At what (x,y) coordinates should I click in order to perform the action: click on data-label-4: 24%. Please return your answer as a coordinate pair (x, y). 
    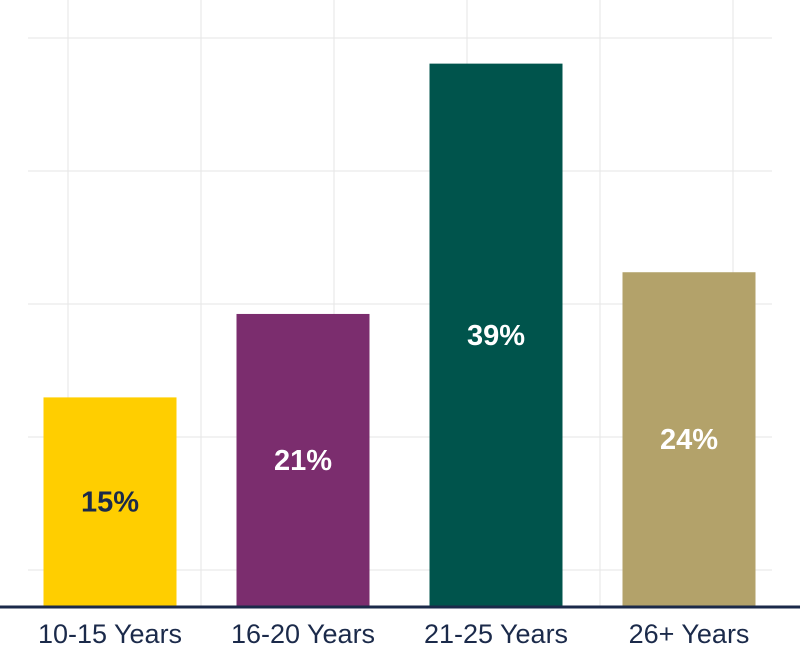
    Looking at the image, I should click on (689, 440).